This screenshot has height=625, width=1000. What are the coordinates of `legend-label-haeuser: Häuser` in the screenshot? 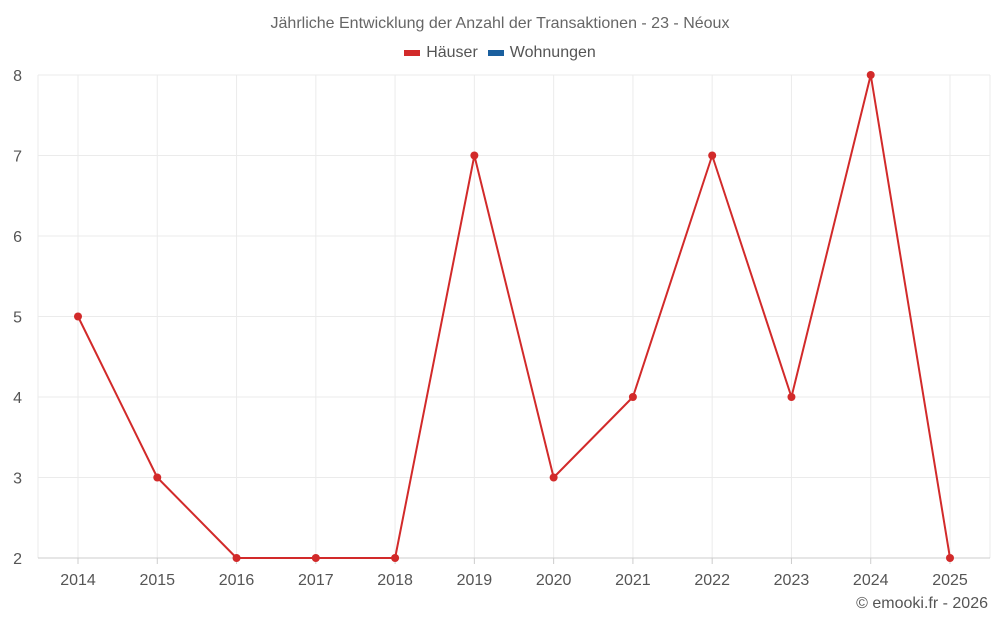 It's located at (452, 52).